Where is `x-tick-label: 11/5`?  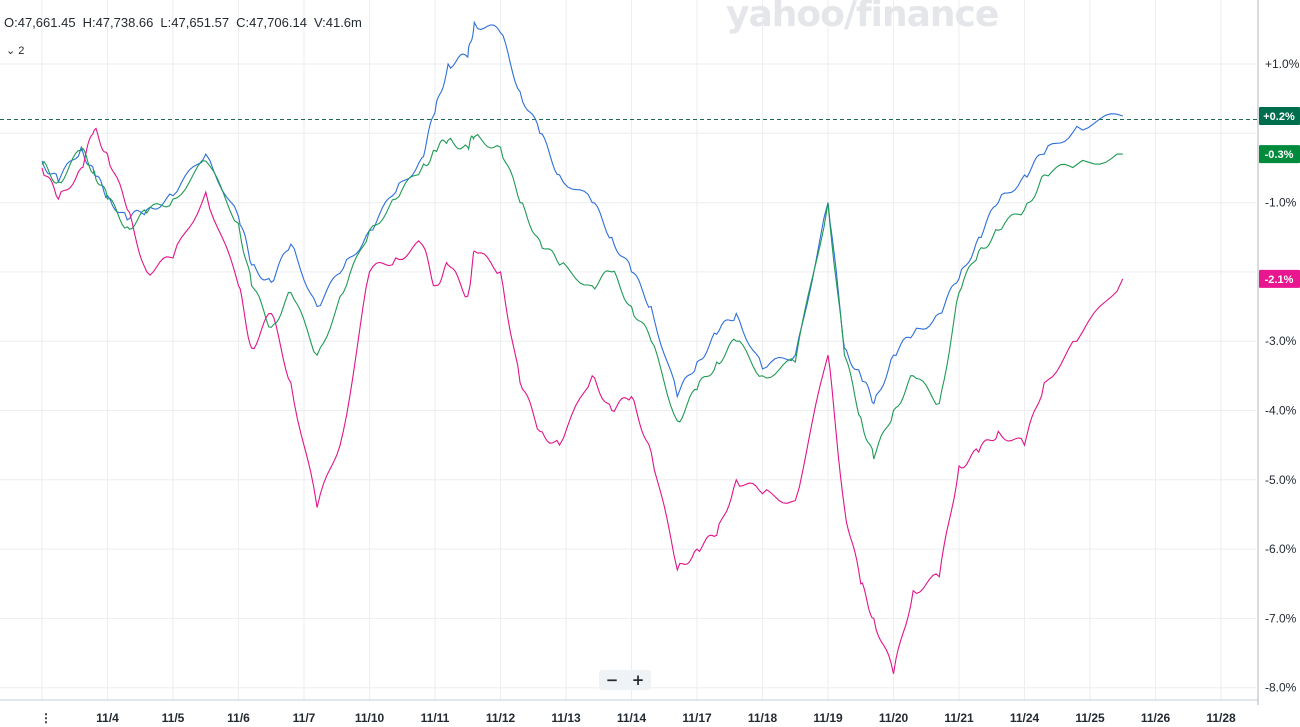
x-tick-label: 11/5 is located at coordinates (173, 718).